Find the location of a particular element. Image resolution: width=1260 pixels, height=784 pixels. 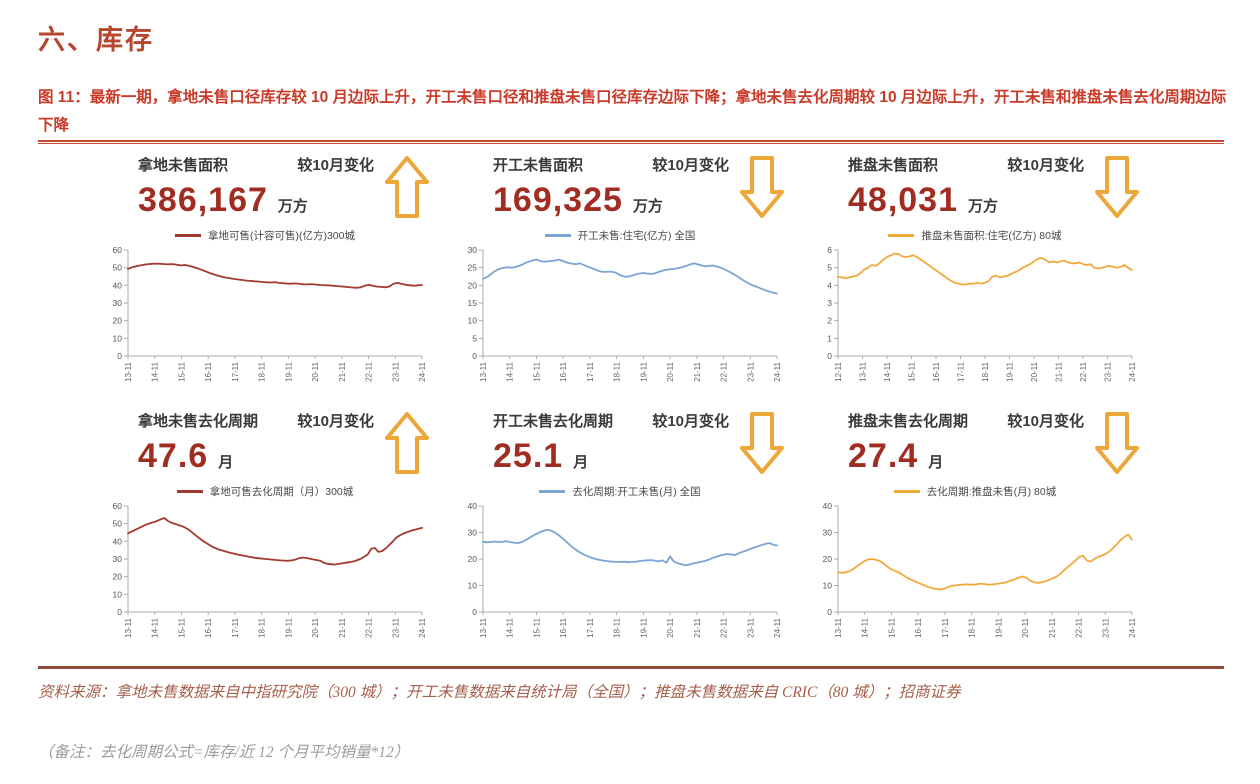

section-title: 六、库存 is located at coordinates (96, 40).